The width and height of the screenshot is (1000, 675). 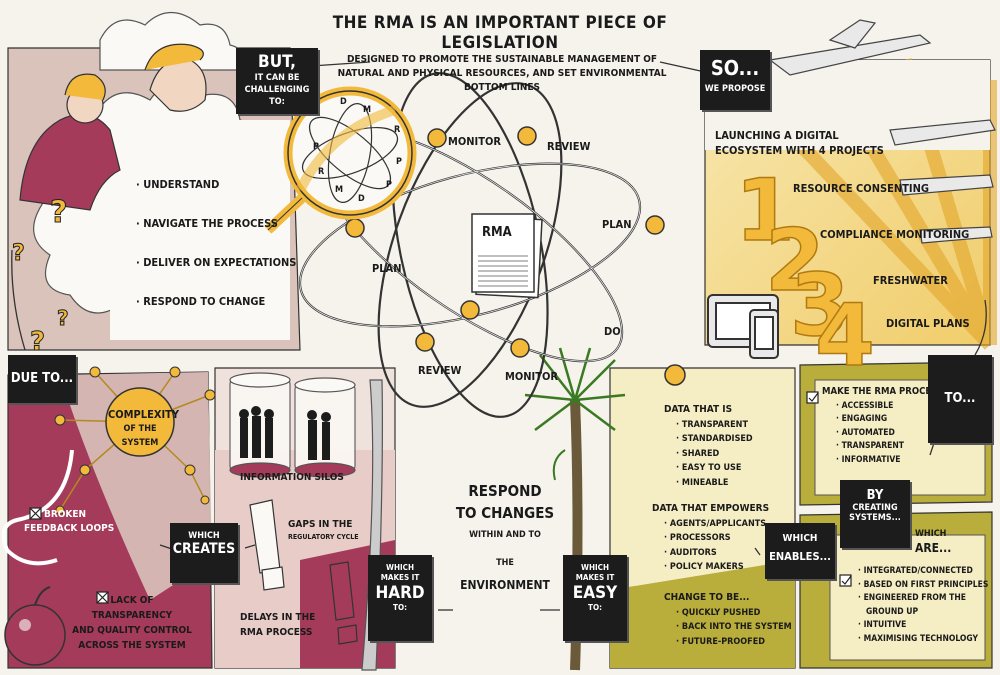 I want to click on which-are-item: · MAXIMISING TECHNOLOGY, so click(x=918, y=638).